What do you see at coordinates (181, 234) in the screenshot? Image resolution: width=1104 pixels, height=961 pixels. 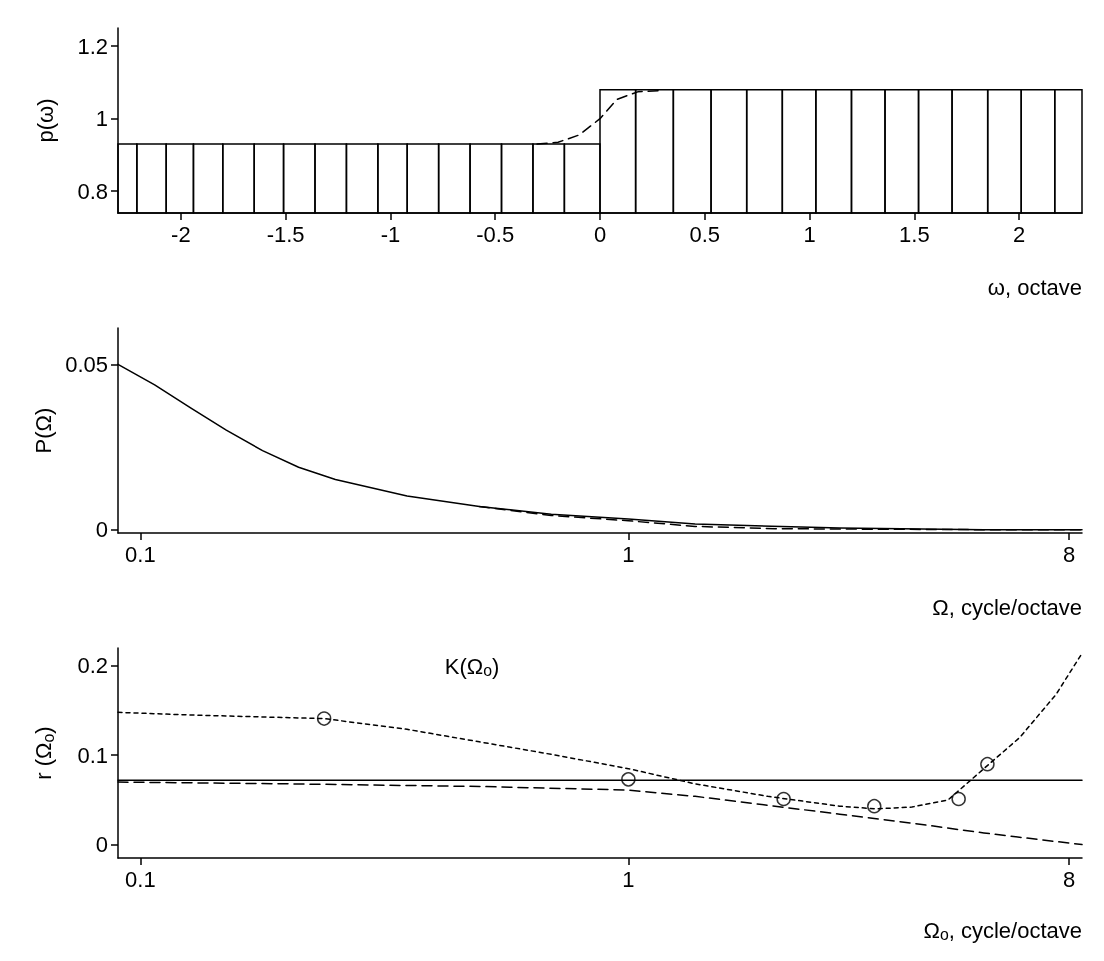 I see `x-tick-label: -2` at bounding box center [181, 234].